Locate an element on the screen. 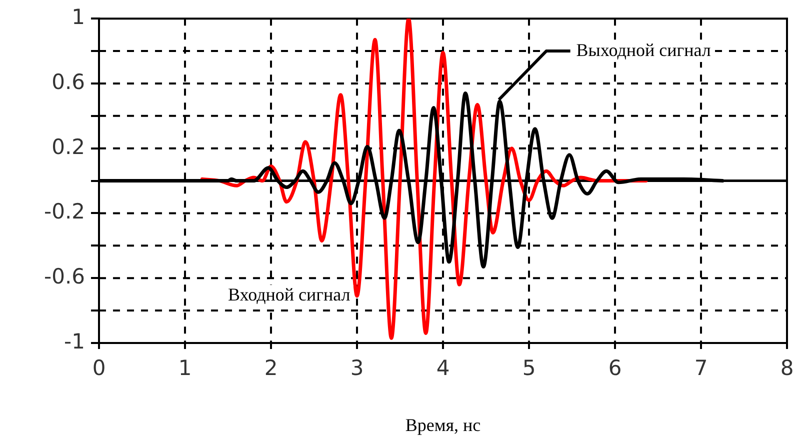  x-tick-label: 3 is located at coordinates (357, 368).